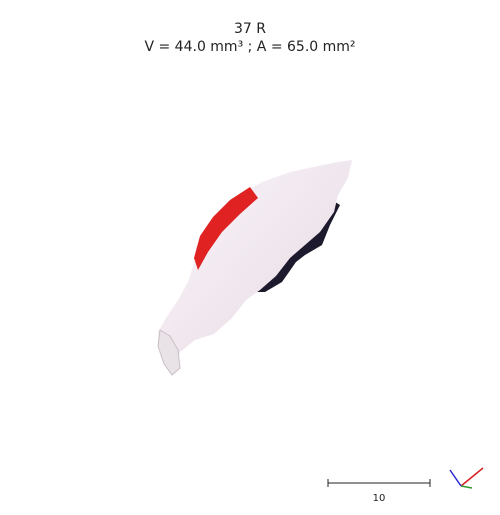  What do you see at coordinates (379, 498) in the screenshot?
I see `scale-label: 10` at bounding box center [379, 498].